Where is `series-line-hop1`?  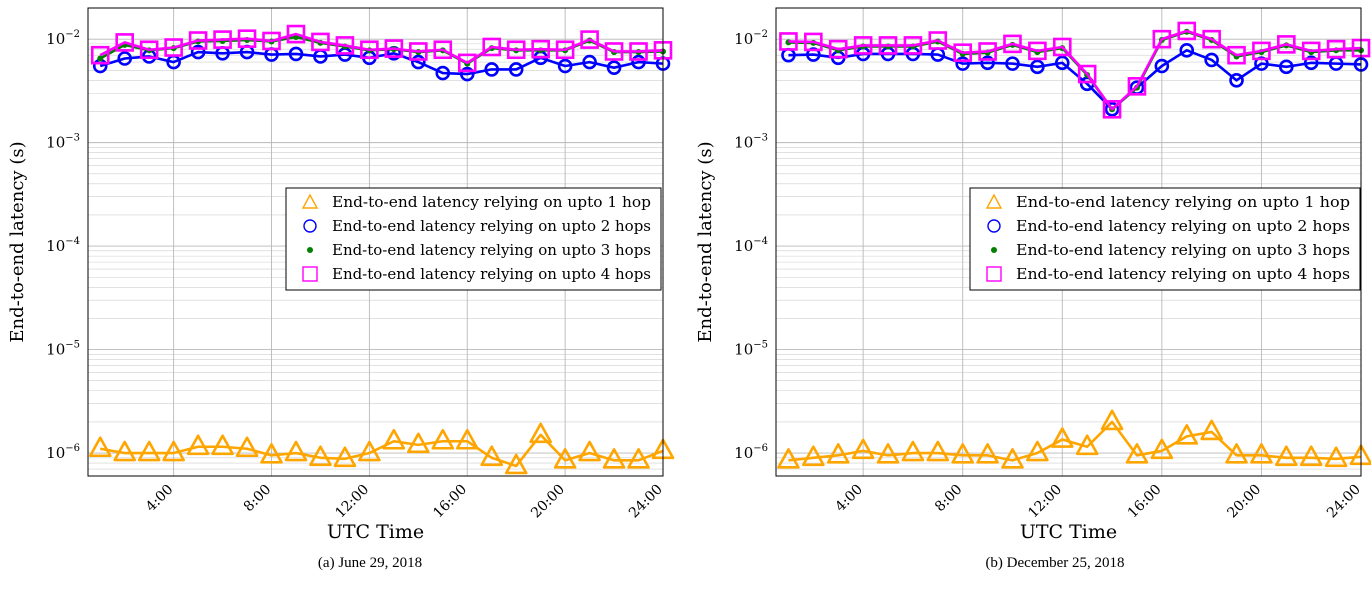 series-line-hop1 is located at coordinates (1075, 441).